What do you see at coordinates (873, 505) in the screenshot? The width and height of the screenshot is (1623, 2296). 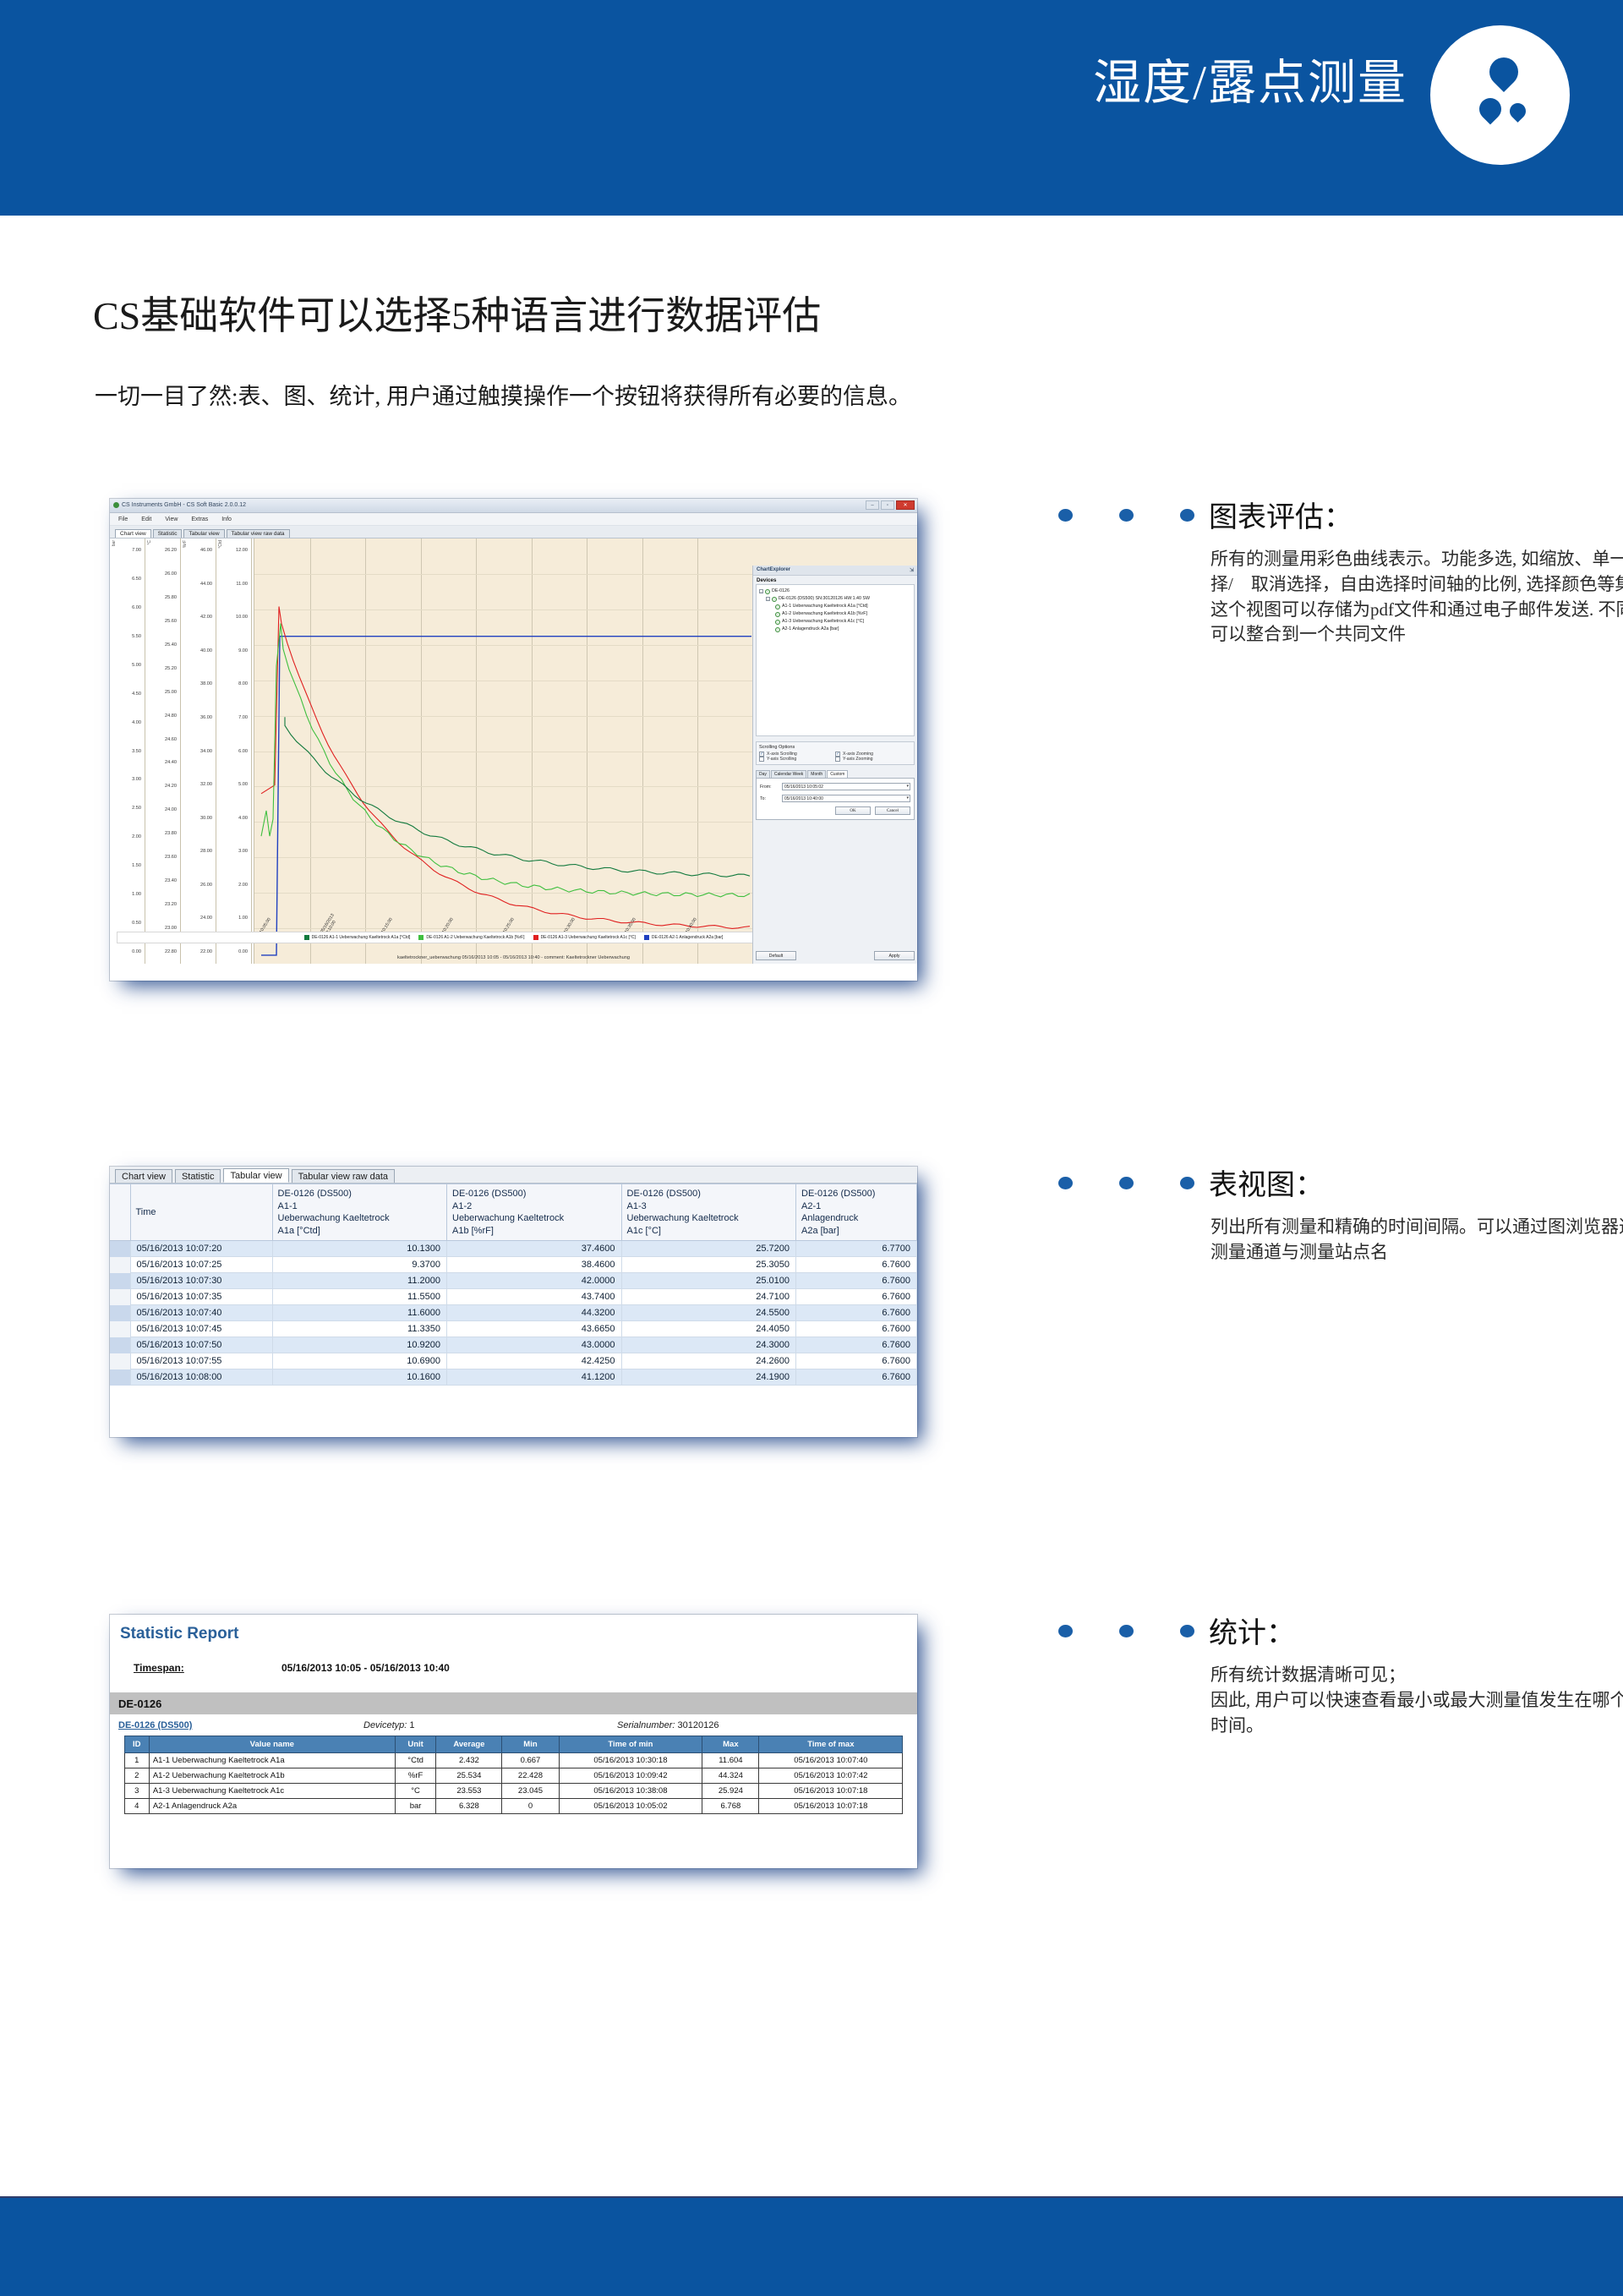 I see `minimize-button: –` at bounding box center [873, 505].